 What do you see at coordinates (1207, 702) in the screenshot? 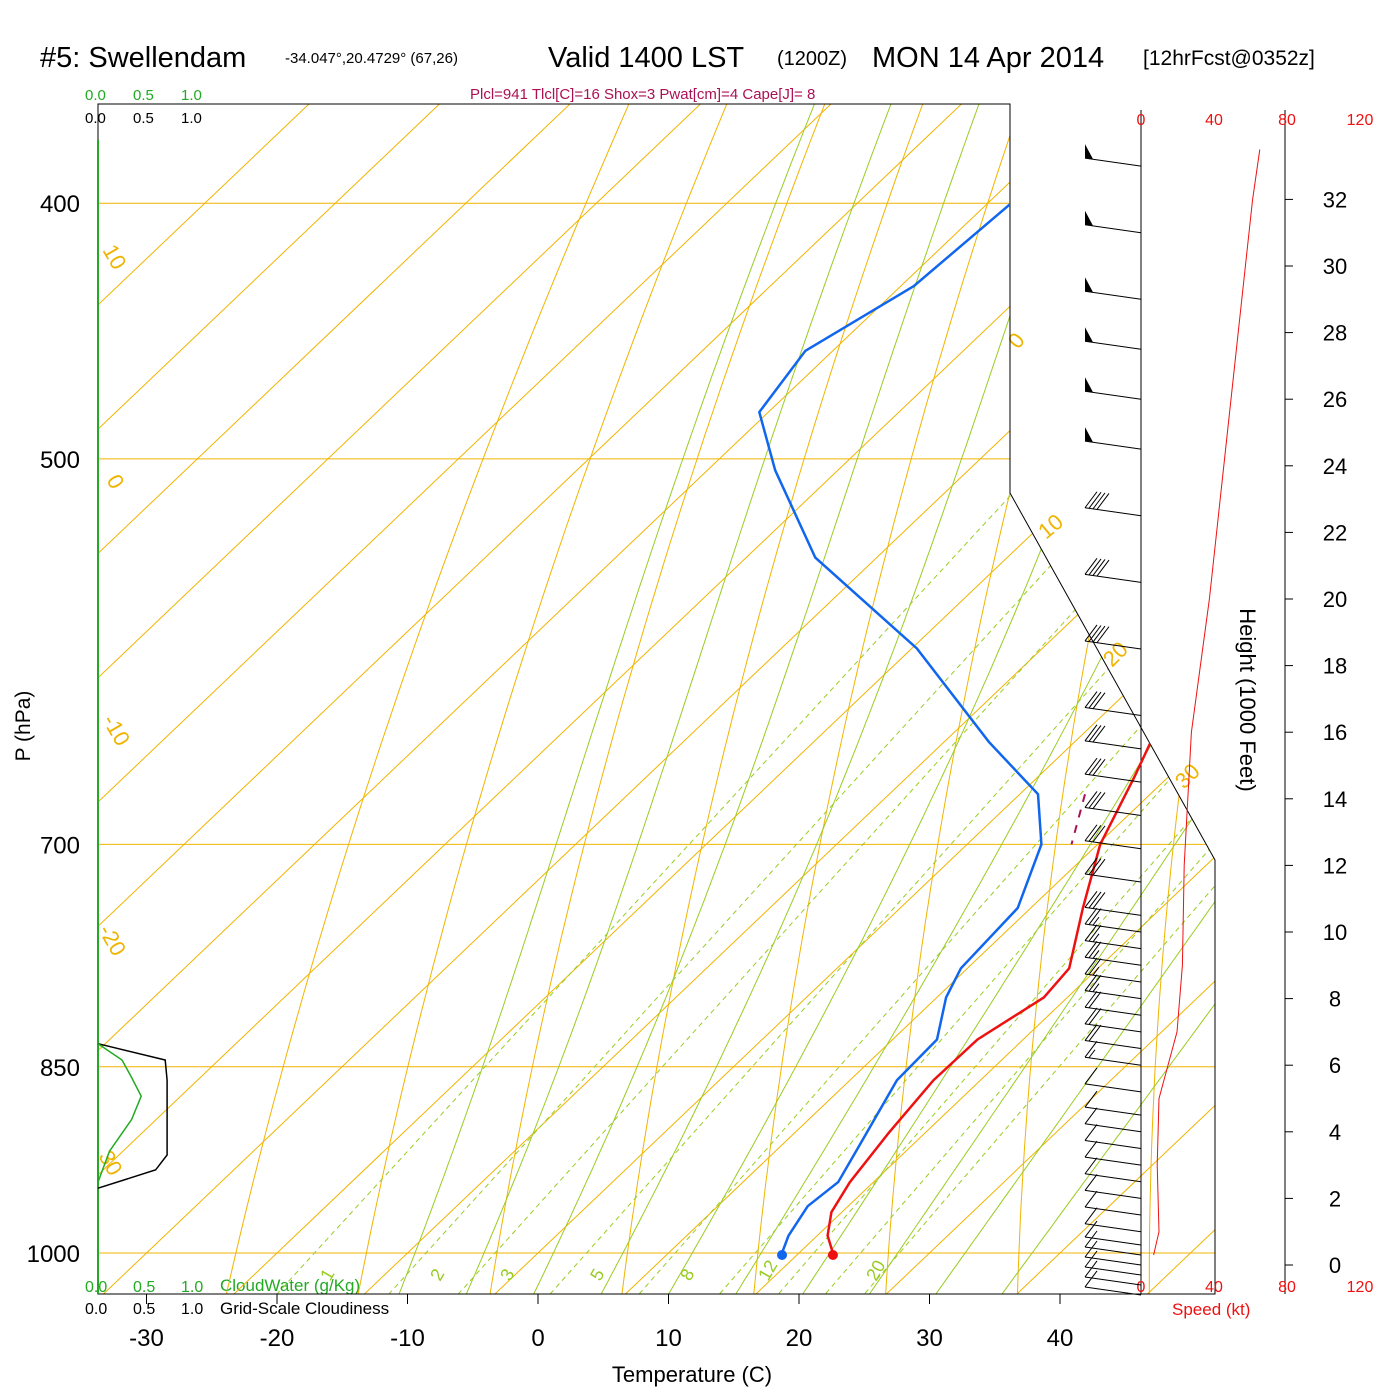
I see `wind-speed-line` at bounding box center [1207, 702].